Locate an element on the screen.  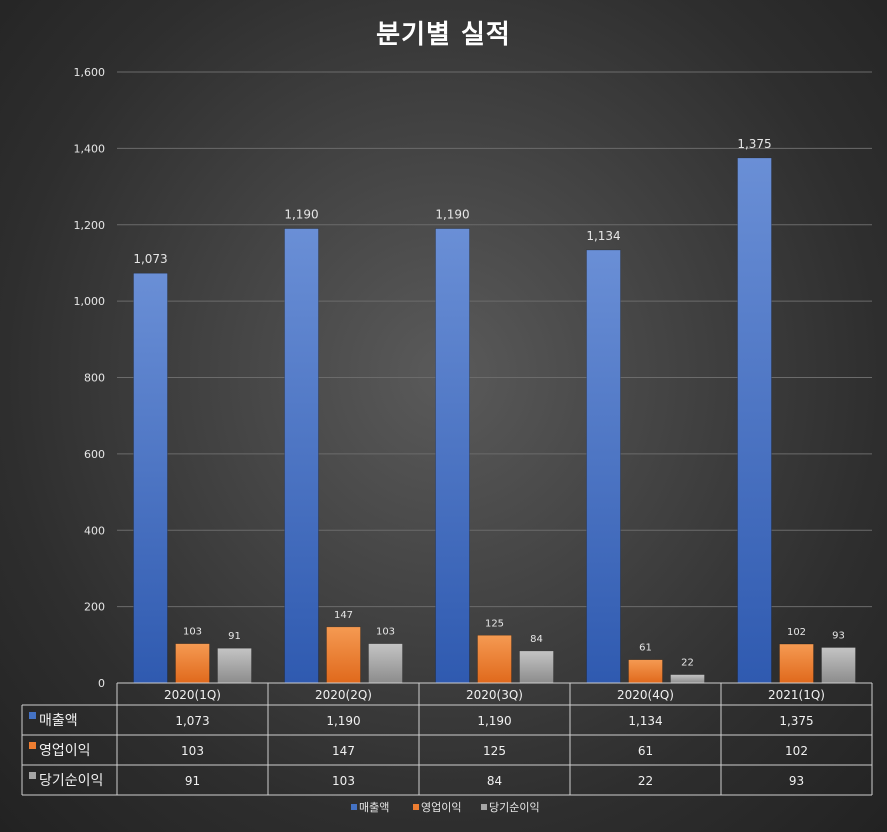
data-label: 102 is located at coordinates (796, 632).